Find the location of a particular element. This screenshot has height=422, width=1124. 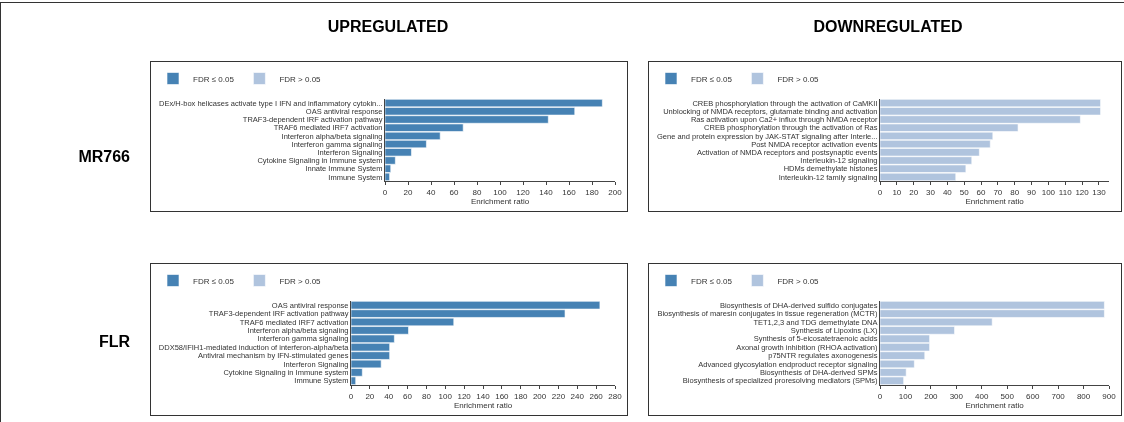

x-tick-label: 280 is located at coordinates (615, 396).